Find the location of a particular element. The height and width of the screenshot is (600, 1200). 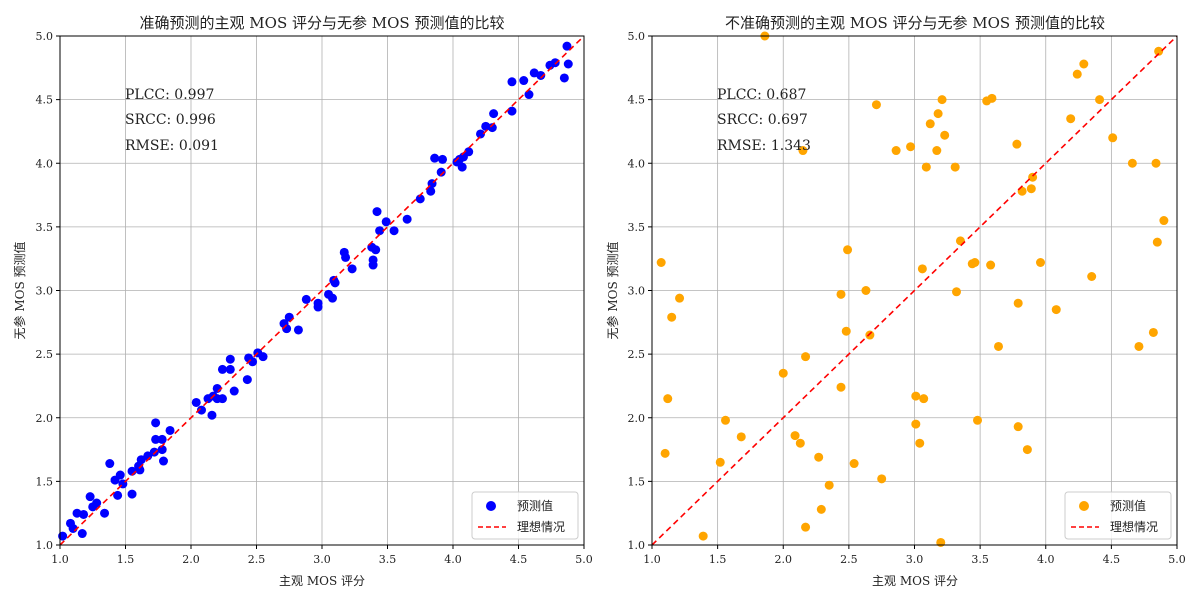

right-y-tick-label: 3.5 is located at coordinates (637, 227).